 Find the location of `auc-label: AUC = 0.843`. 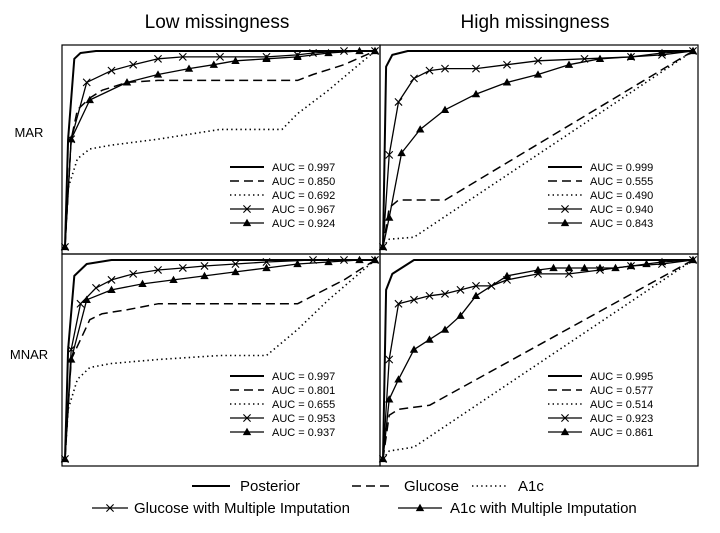

auc-label: AUC = 0.843 is located at coordinates (621, 224).